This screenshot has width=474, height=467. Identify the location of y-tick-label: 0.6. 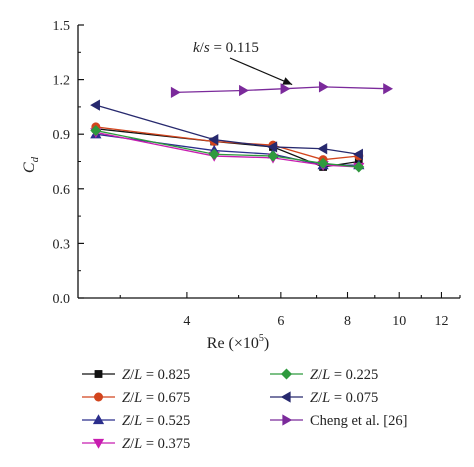
(62, 190).